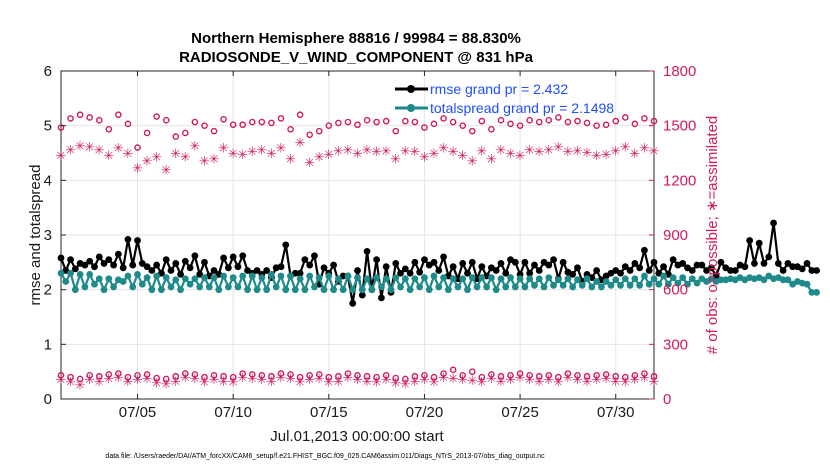 The height and width of the screenshot is (470, 830). I want to click on y-tick-label-left: 3, so click(48, 235).